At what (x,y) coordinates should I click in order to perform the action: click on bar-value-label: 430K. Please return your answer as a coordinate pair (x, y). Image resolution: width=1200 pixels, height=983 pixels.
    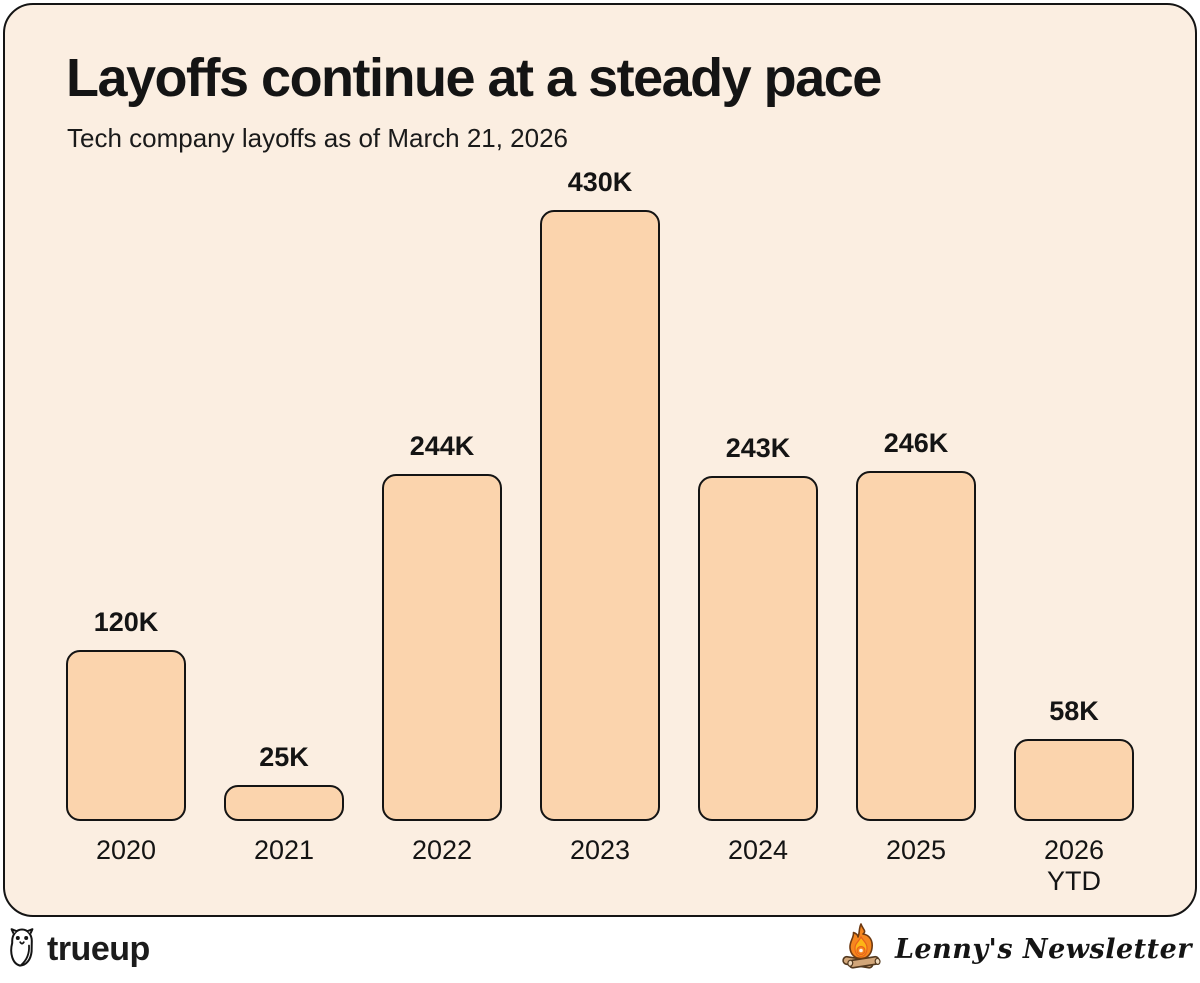
    Looking at the image, I should click on (600, 182).